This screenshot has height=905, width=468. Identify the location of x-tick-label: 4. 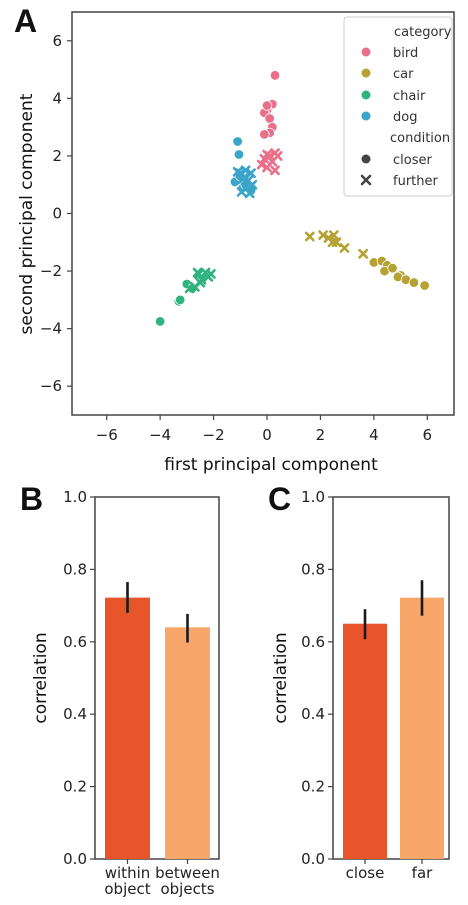
(374, 435).